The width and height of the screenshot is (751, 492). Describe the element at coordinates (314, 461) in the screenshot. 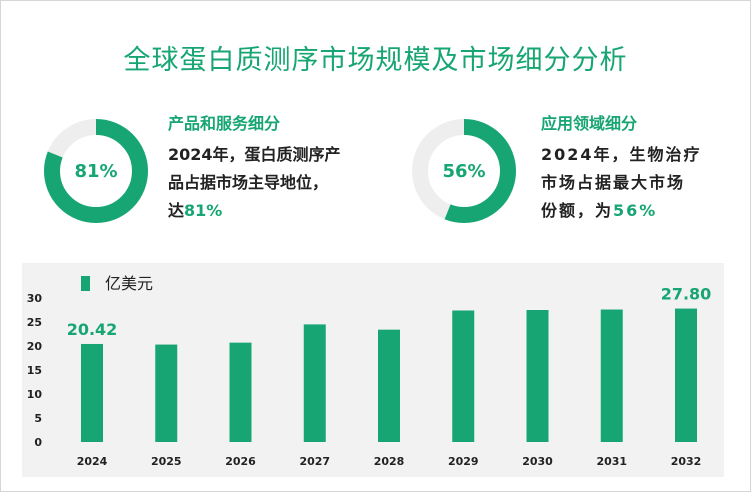

I see `x-tick-label: 2027` at that location.